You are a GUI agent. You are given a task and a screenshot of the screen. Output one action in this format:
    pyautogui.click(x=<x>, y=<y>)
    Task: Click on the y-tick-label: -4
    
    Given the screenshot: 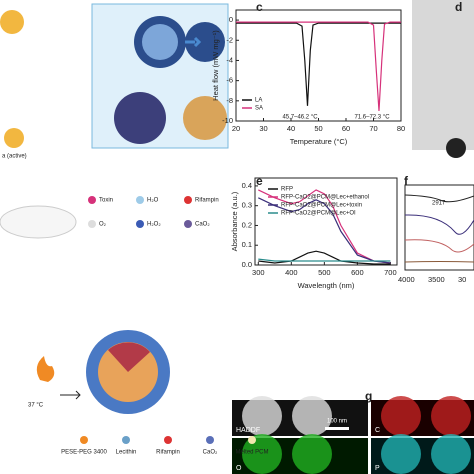 What is the action you would take?
    pyautogui.click(x=229, y=59)
    